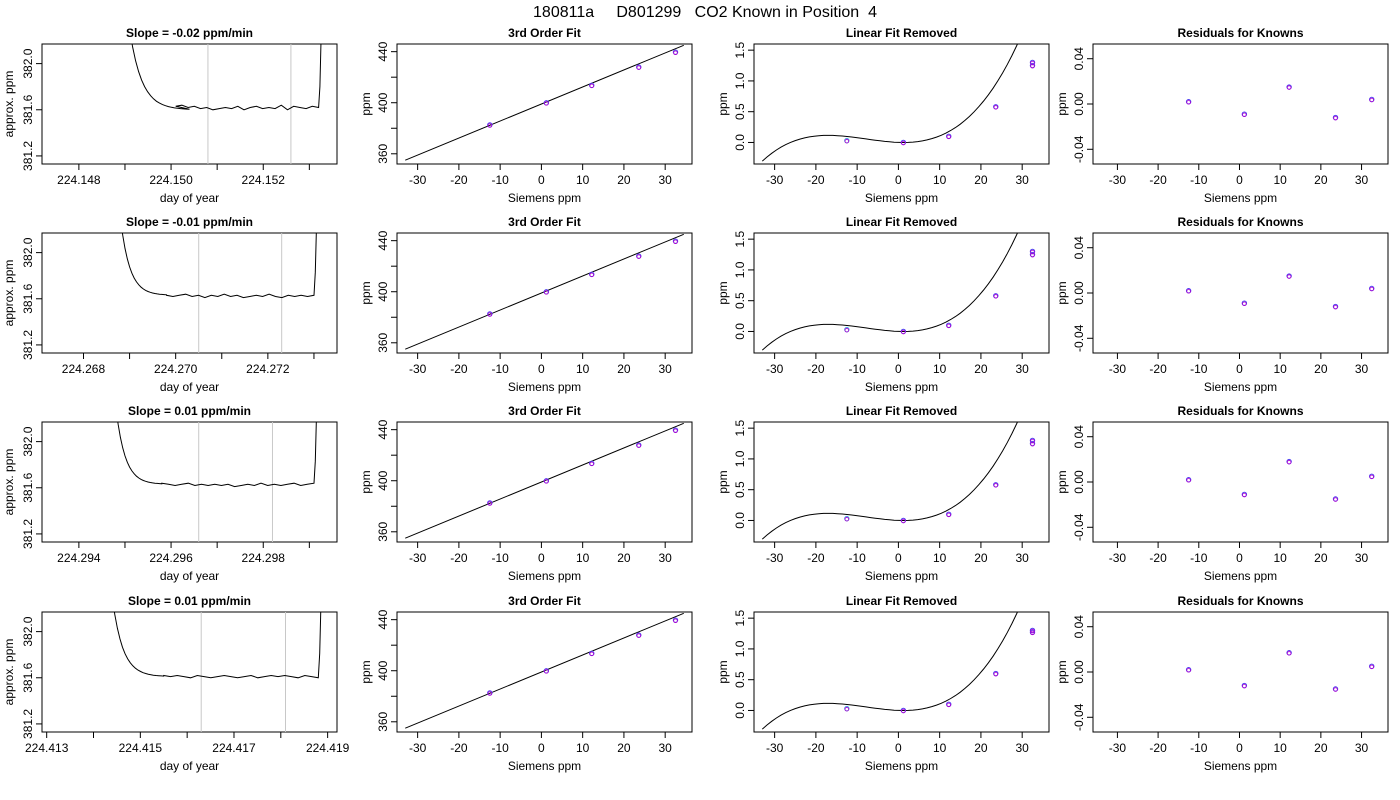 This screenshot has width=1400, height=800. Describe the element at coordinates (217, 645) in the screenshot. I see `data-trace` at that location.